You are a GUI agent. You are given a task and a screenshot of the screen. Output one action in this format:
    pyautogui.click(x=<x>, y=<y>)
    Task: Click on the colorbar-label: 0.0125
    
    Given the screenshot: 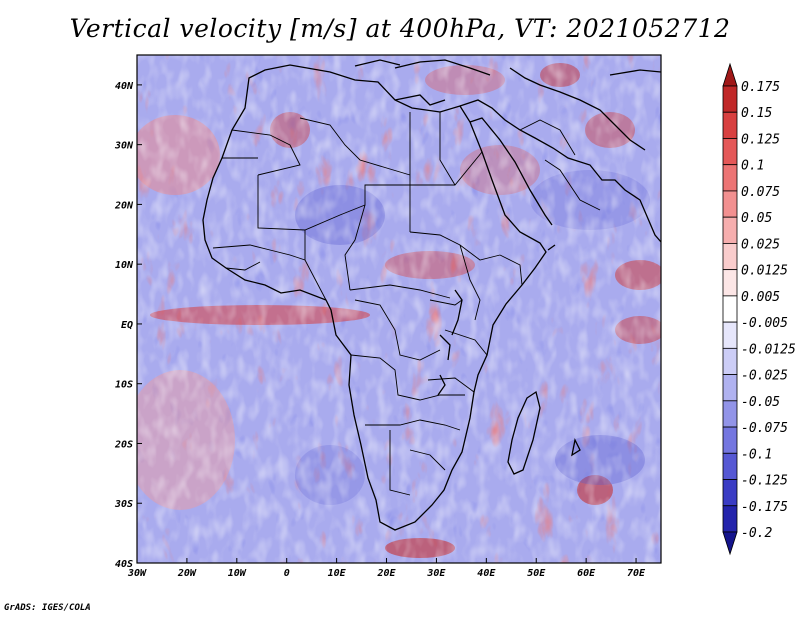 What is the action you would take?
    pyautogui.click(x=764, y=271)
    